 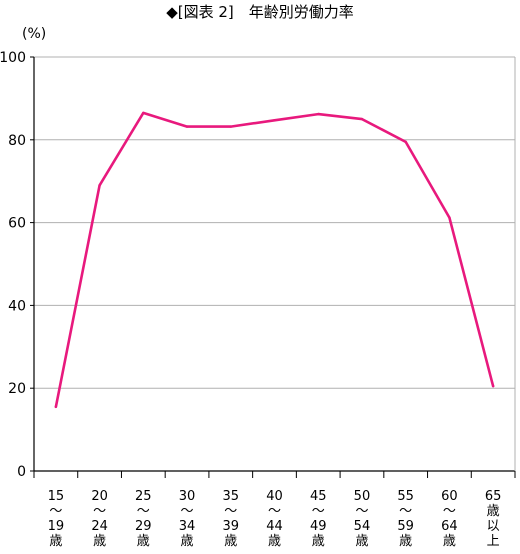 I want to click on x-tick-label: 30 〜 34 歳, so click(x=187, y=519).